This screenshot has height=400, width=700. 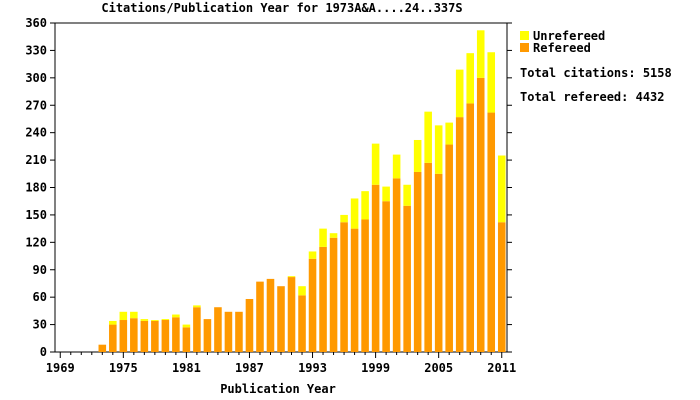 What do you see at coordinates (323, 299) in the screenshot?
I see `bar-refereed-1994` at bounding box center [323, 299].